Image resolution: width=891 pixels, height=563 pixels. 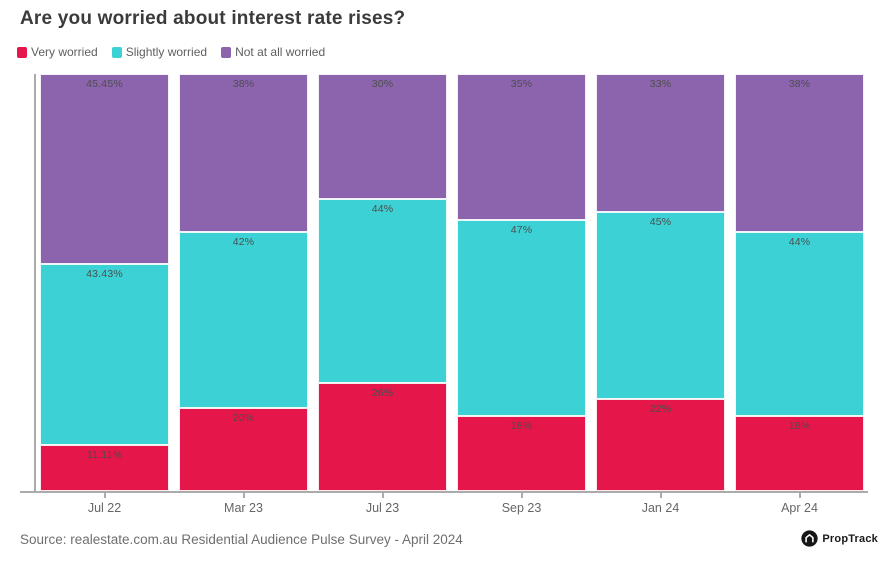 I want to click on legend-label: Not at all worried, so click(x=280, y=52).